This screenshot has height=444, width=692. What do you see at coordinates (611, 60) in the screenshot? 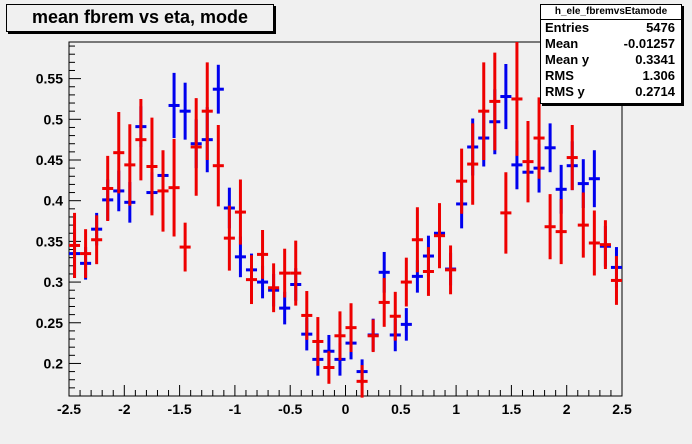
I see `stats-row-mean-y: Mean y 0.3341` at bounding box center [611, 60].